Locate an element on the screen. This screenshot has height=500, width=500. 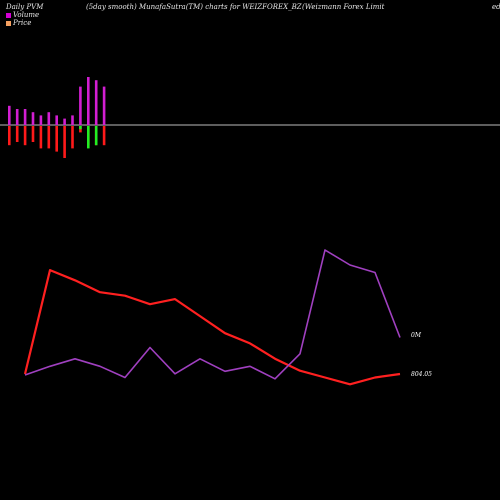
company-name: (Weizmann Forex Limit is located at coordinates (343, 7).